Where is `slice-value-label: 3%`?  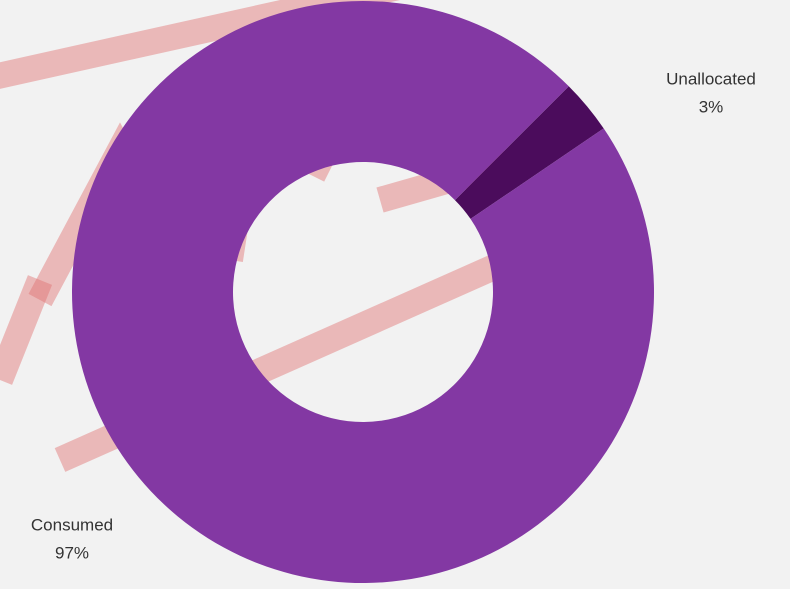 slice-value-label: 3% is located at coordinates (711, 106).